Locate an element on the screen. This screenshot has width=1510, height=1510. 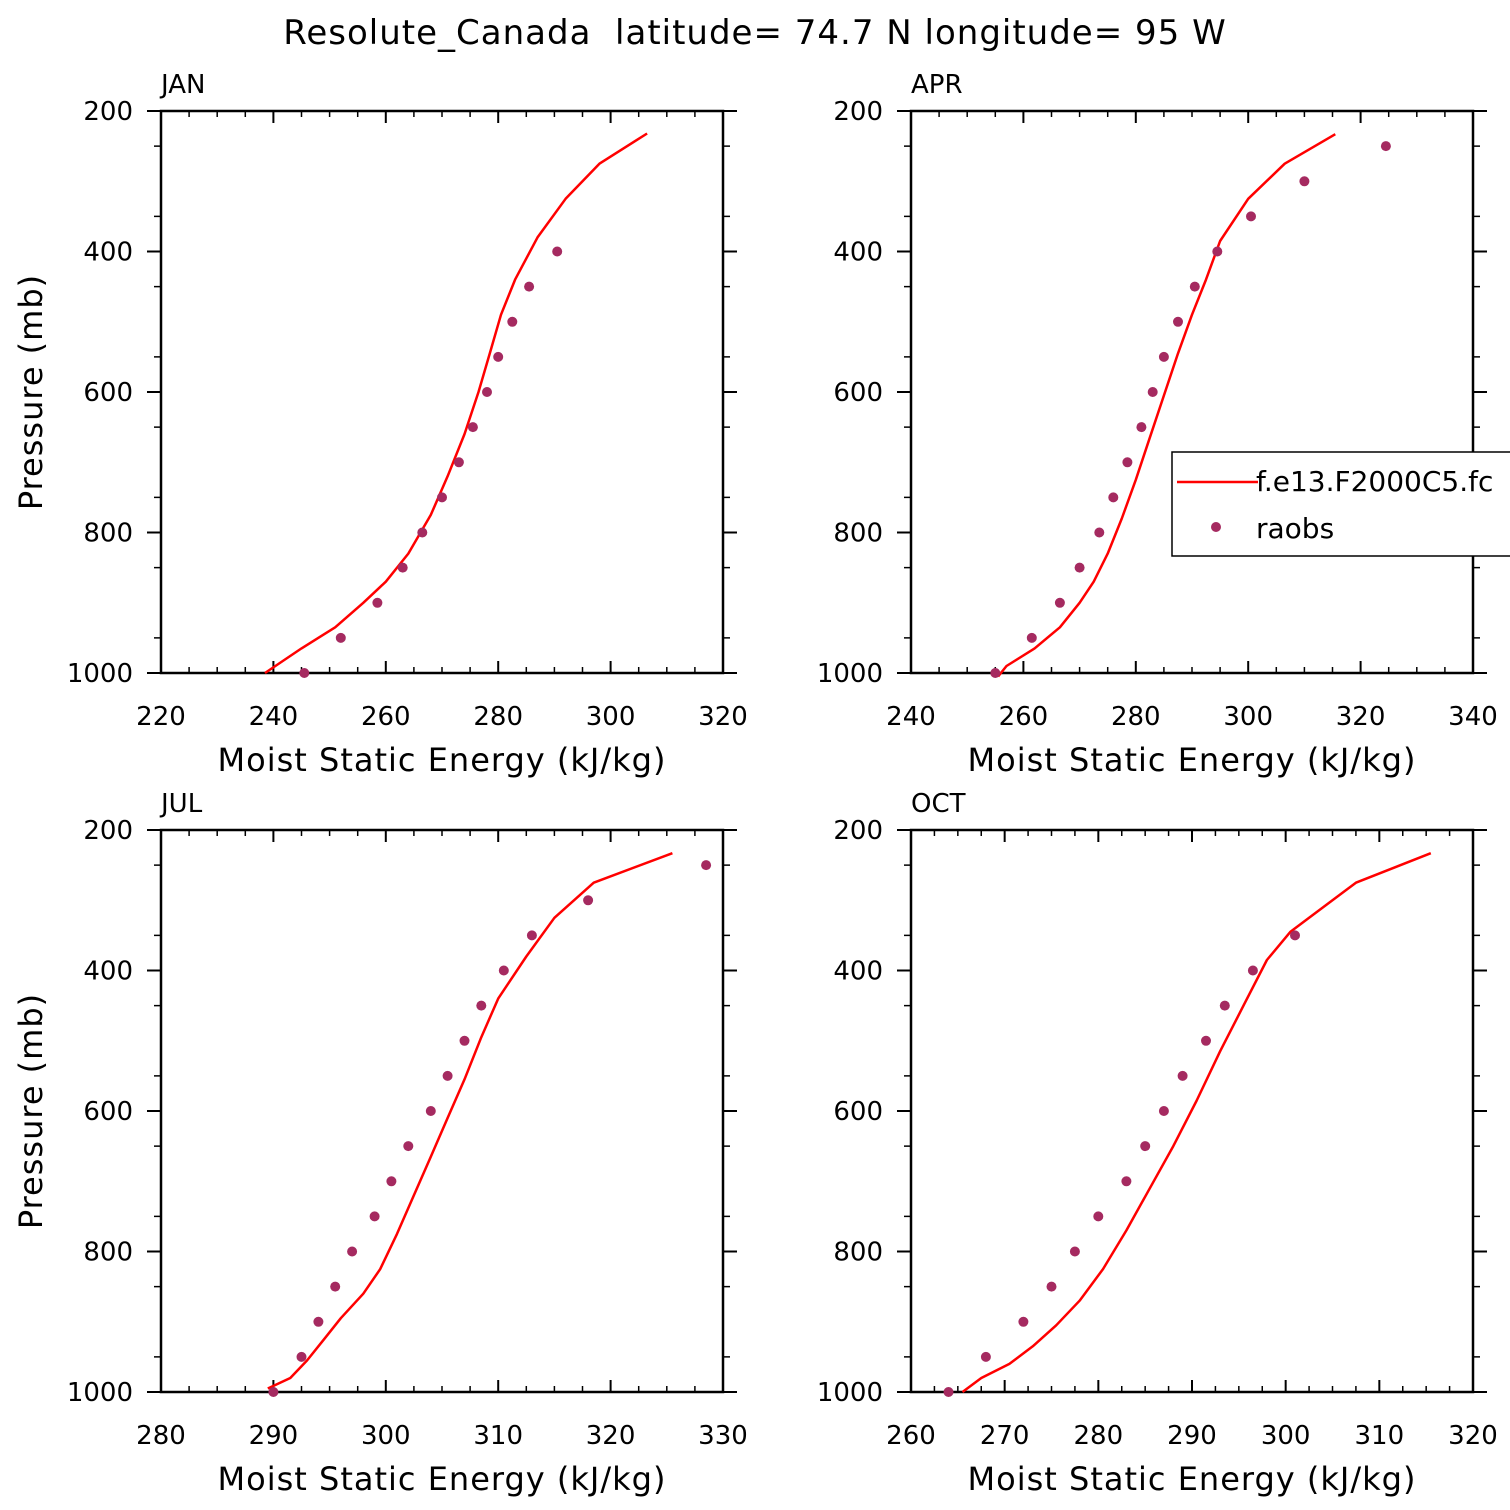
x-tick-label-jul: 330 is located at coordinates (723, 1436).